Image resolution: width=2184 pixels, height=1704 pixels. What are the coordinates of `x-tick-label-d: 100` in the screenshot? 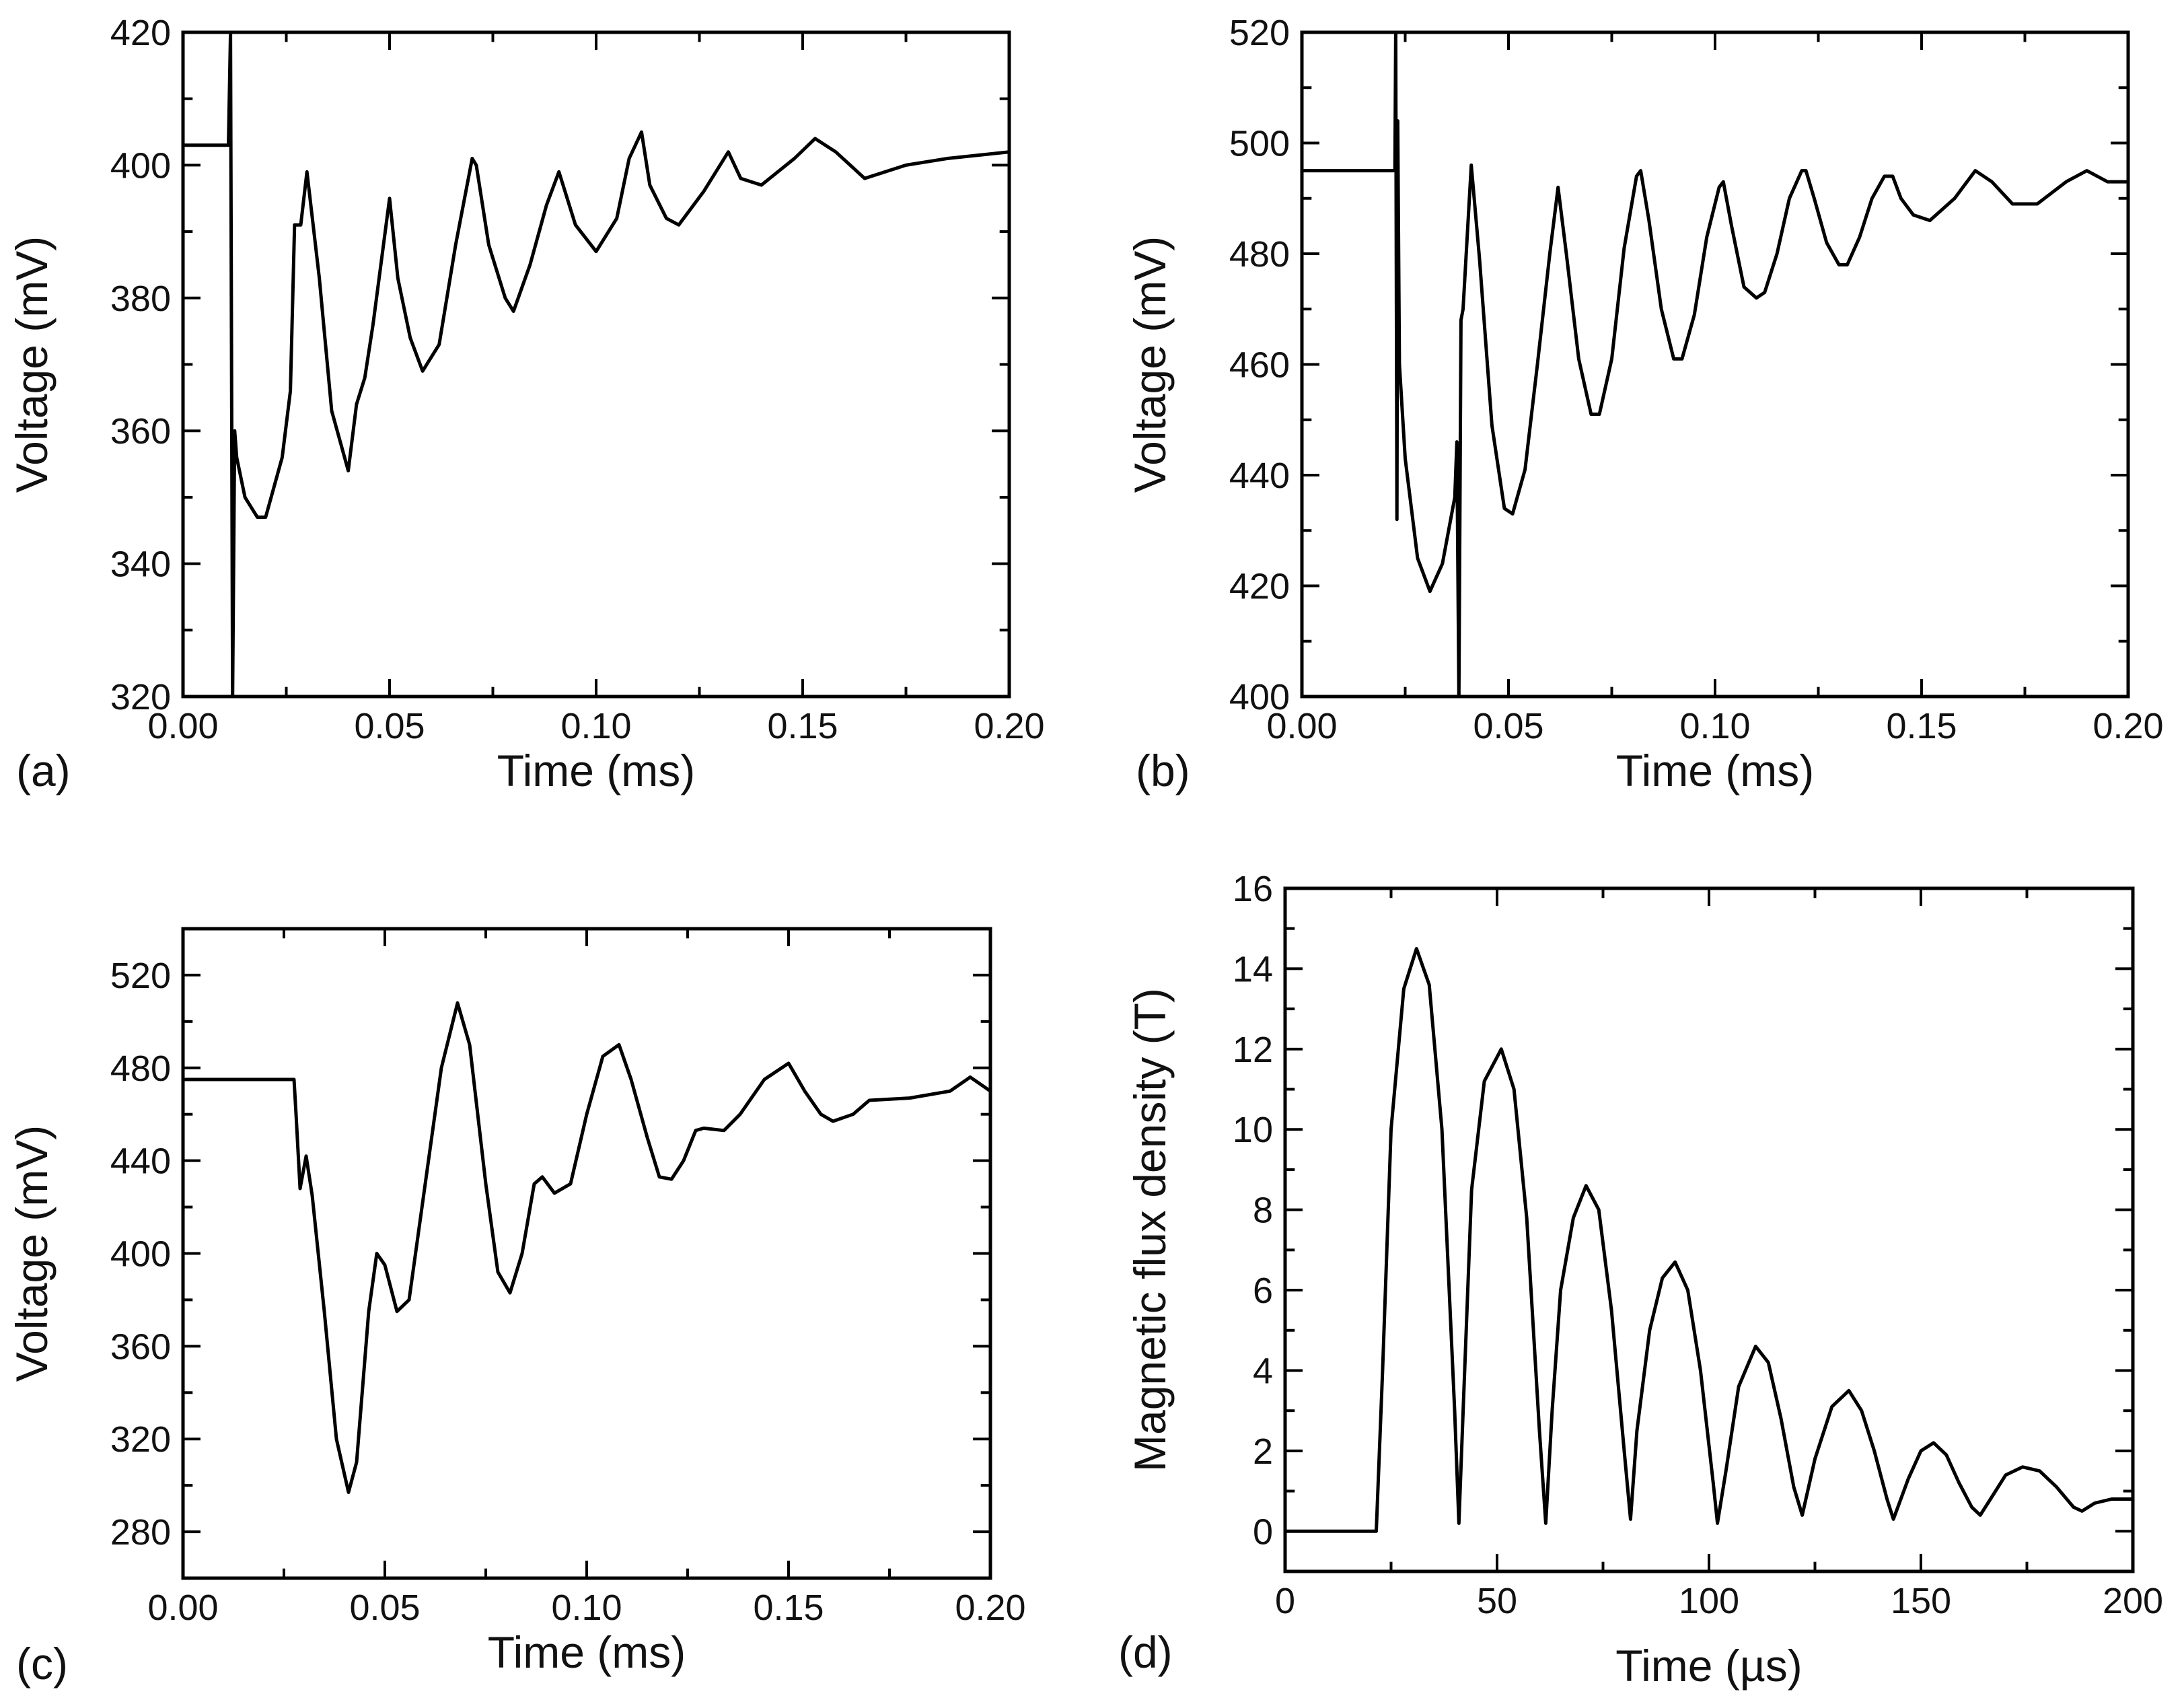 It's located at (1709, 1601).